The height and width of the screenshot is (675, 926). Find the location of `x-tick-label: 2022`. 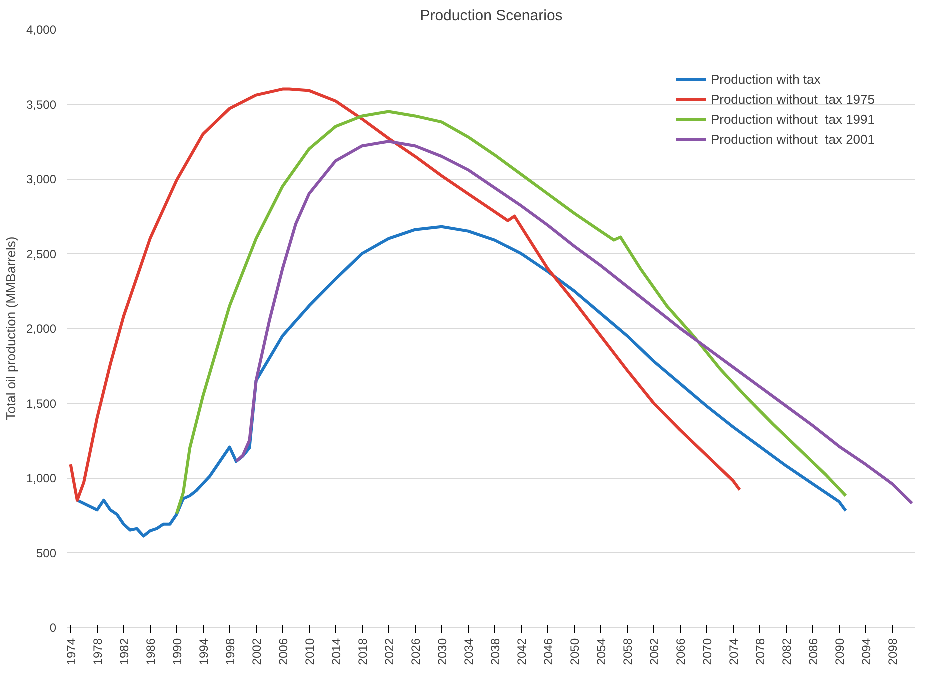

x-tick-label: 2022 is located at coordinates (389, 652).